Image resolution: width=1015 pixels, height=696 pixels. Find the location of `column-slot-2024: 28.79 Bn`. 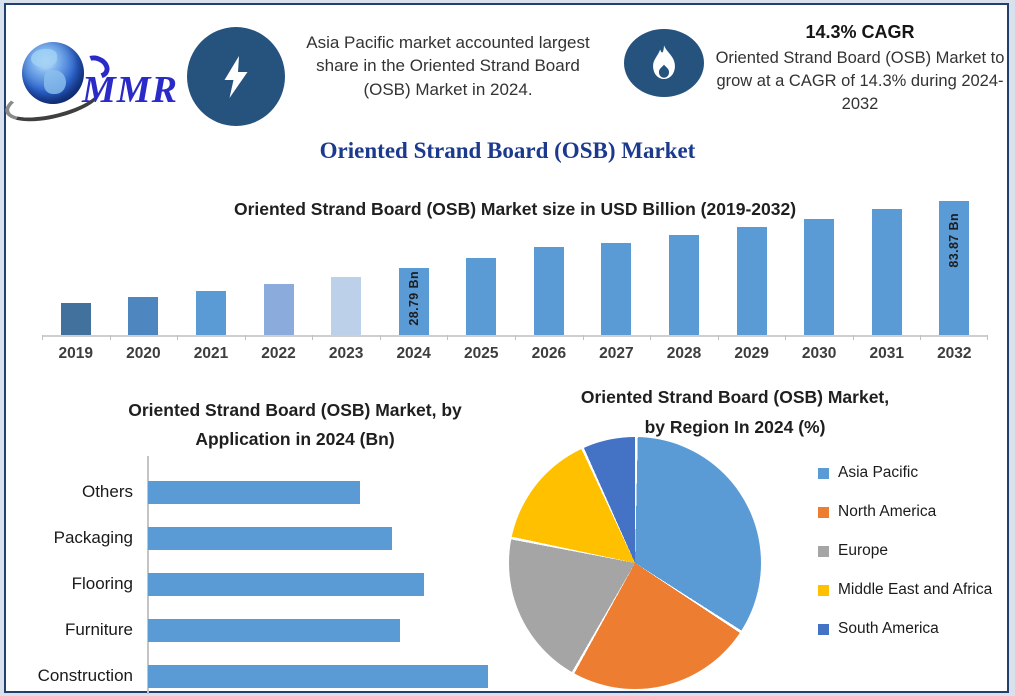

column-slot-2024: 28.79 Bn is located at coordinates (414, 266).